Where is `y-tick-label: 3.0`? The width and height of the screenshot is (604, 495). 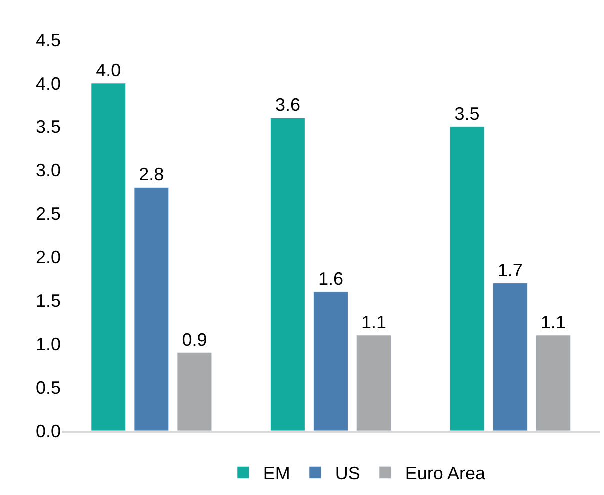
y-tick-label: 3.0 is located at coordinates (48, 170).